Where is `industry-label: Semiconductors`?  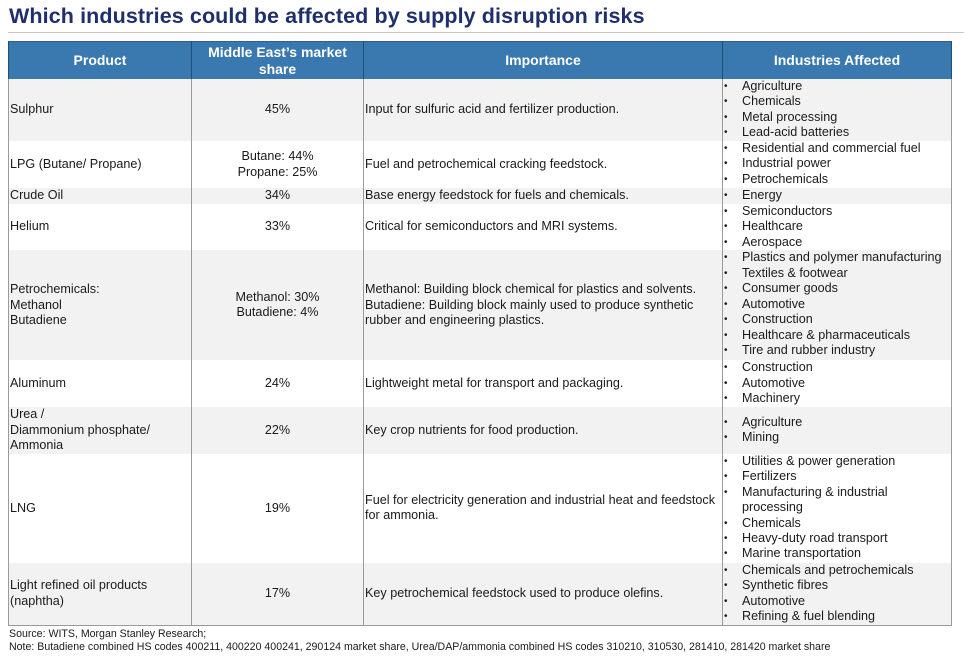
industry-label: Semiconductors is located at coordinates (787, 211).